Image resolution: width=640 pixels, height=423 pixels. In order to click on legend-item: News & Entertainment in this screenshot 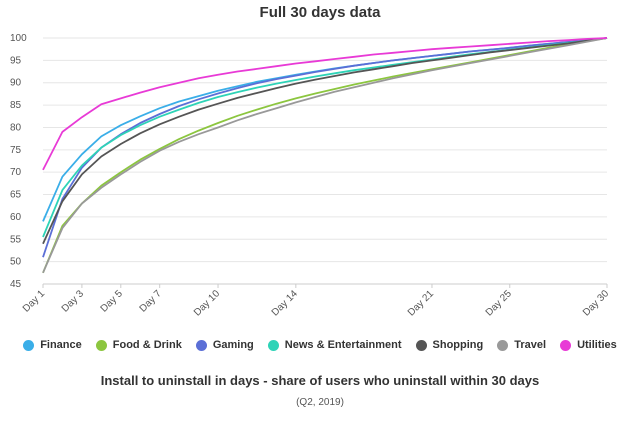, I will do `click(334, 345)`.